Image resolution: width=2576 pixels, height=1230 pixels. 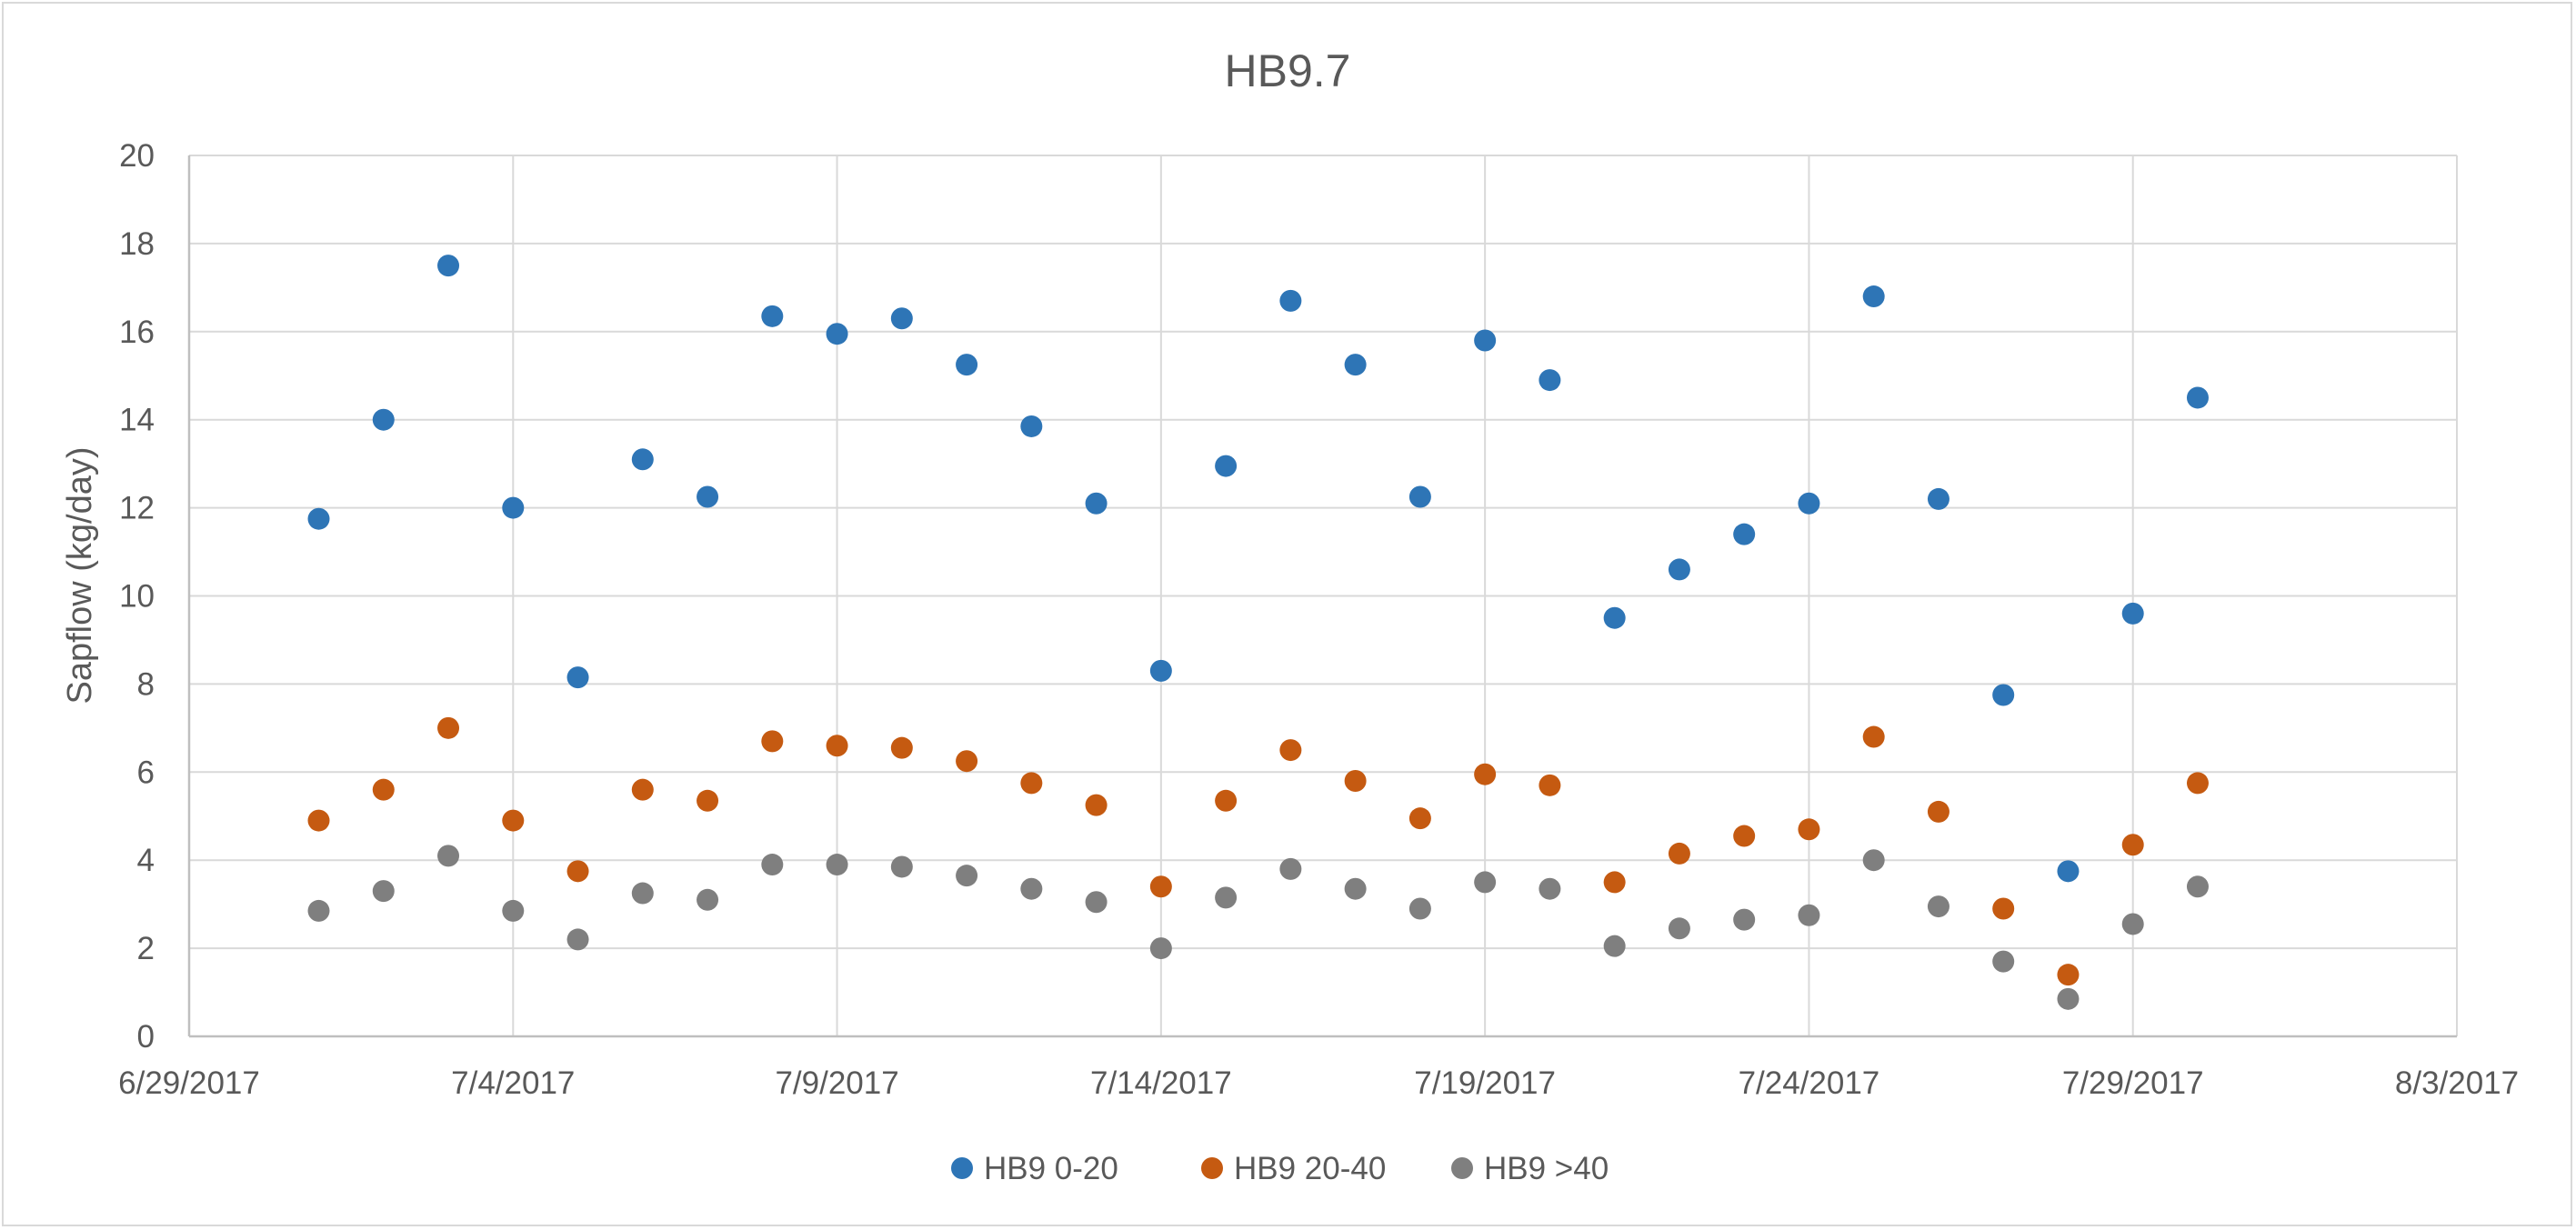 I want to click on x-tick-label: 7/9/2017, so click(x=837, y=1083).